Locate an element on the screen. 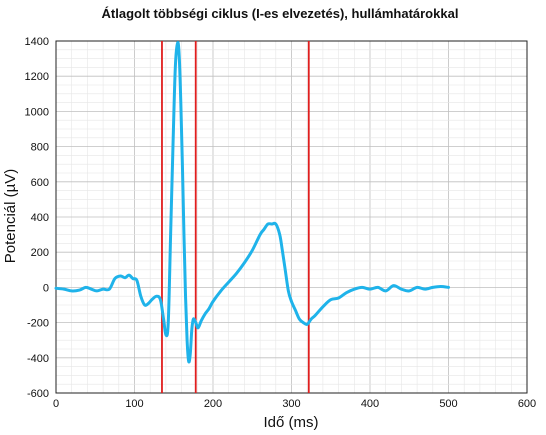 The image size is (546, 435). y-tick-label: 1400 is located at coordinates (37, 42).